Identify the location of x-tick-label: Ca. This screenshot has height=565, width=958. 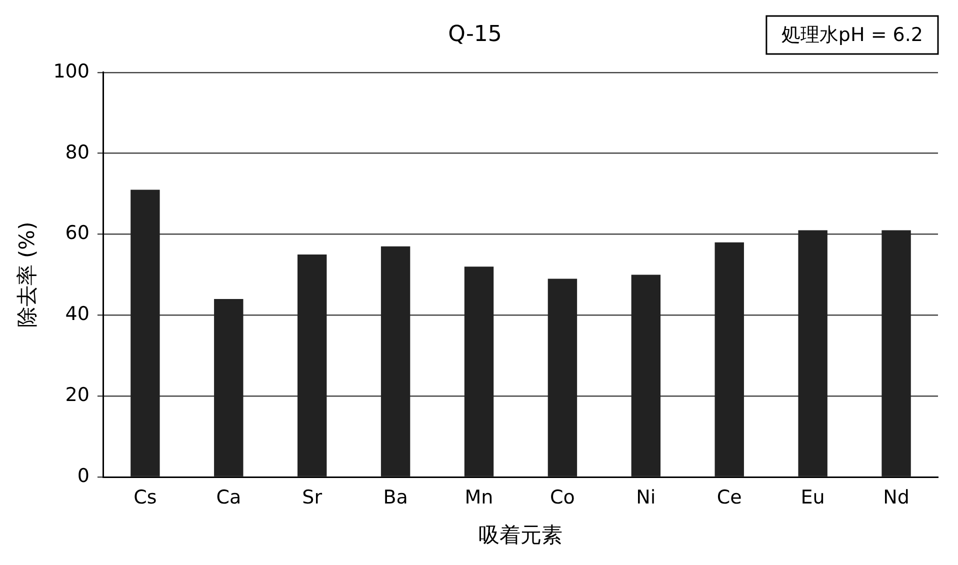
(229, 497).